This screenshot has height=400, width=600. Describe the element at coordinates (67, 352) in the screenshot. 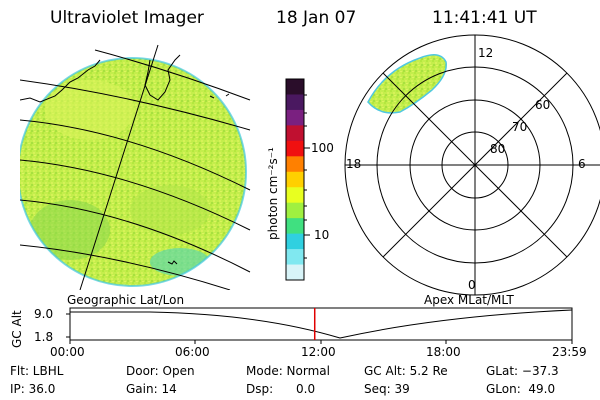

I see `time-tick-label: 00:00` at that location.